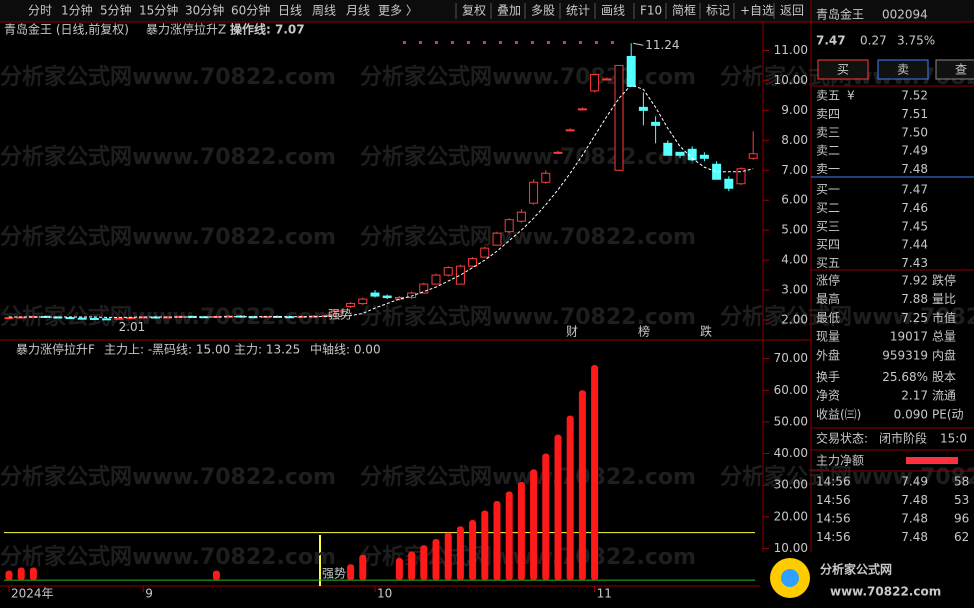  I want to click on trade-button-label: 查, so click(961, 70).